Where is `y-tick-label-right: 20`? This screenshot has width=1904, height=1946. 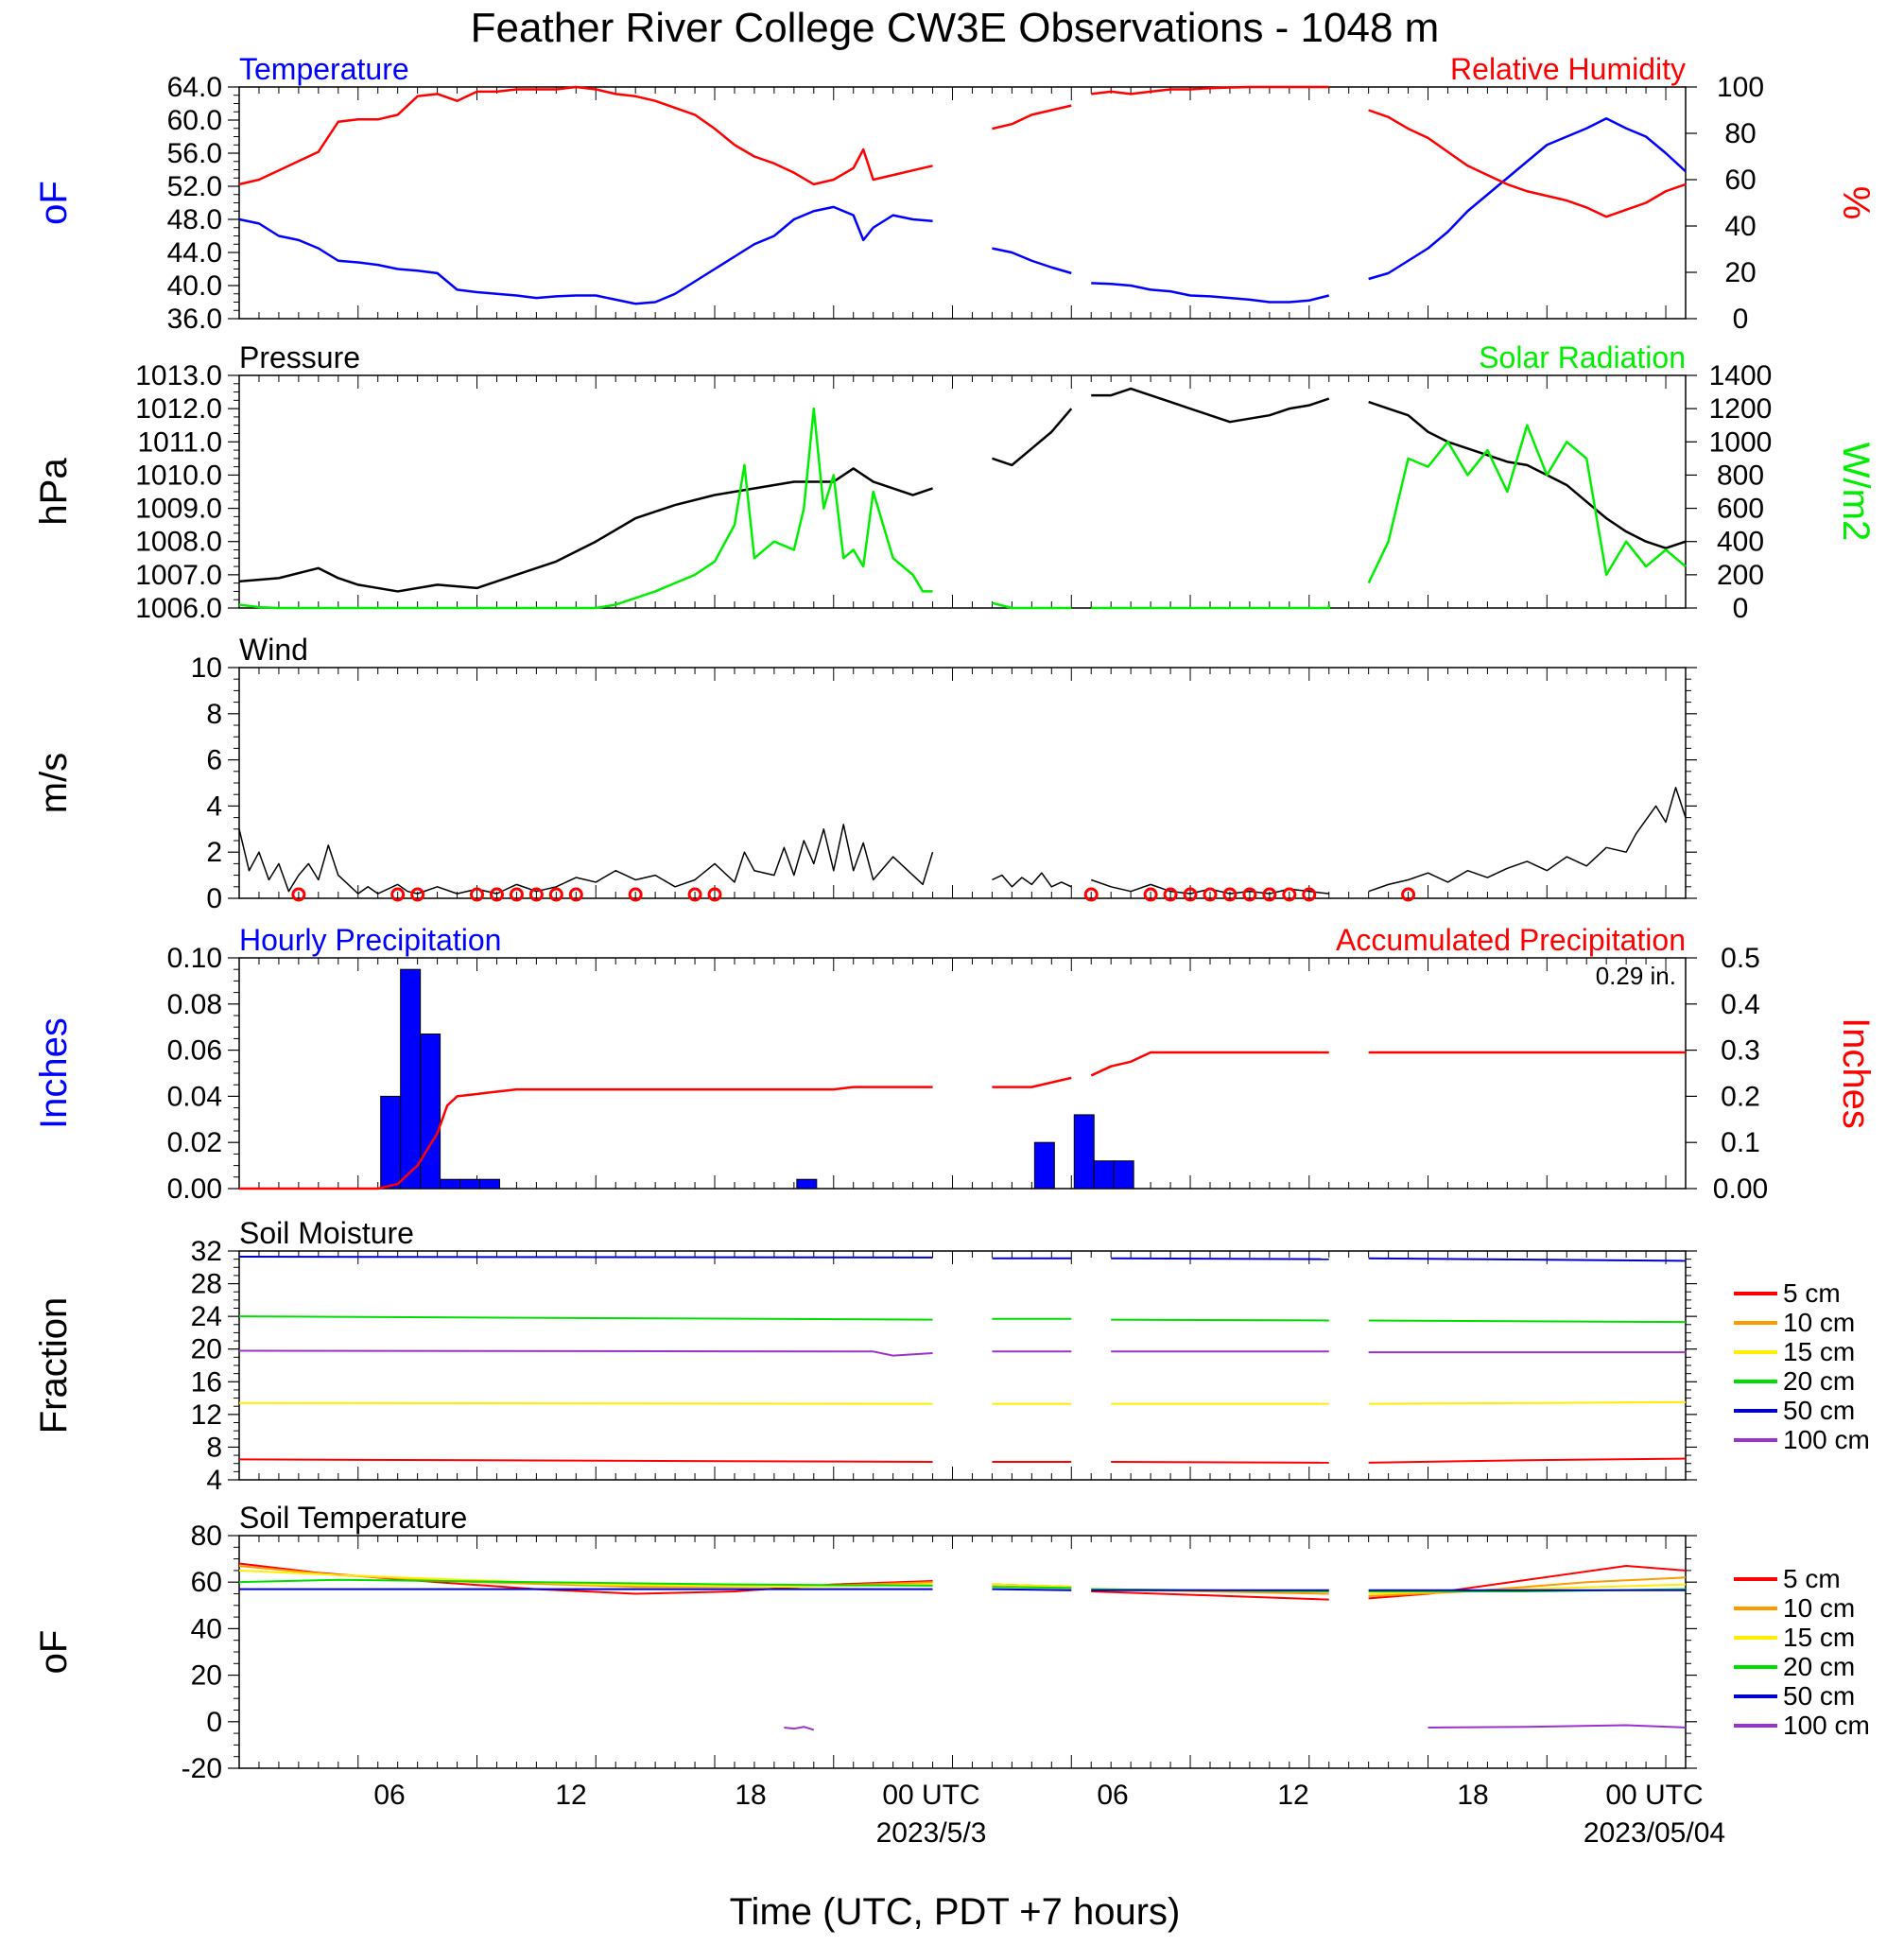 y-tick-label-right: 20 is located at coordinates (1740, 273).